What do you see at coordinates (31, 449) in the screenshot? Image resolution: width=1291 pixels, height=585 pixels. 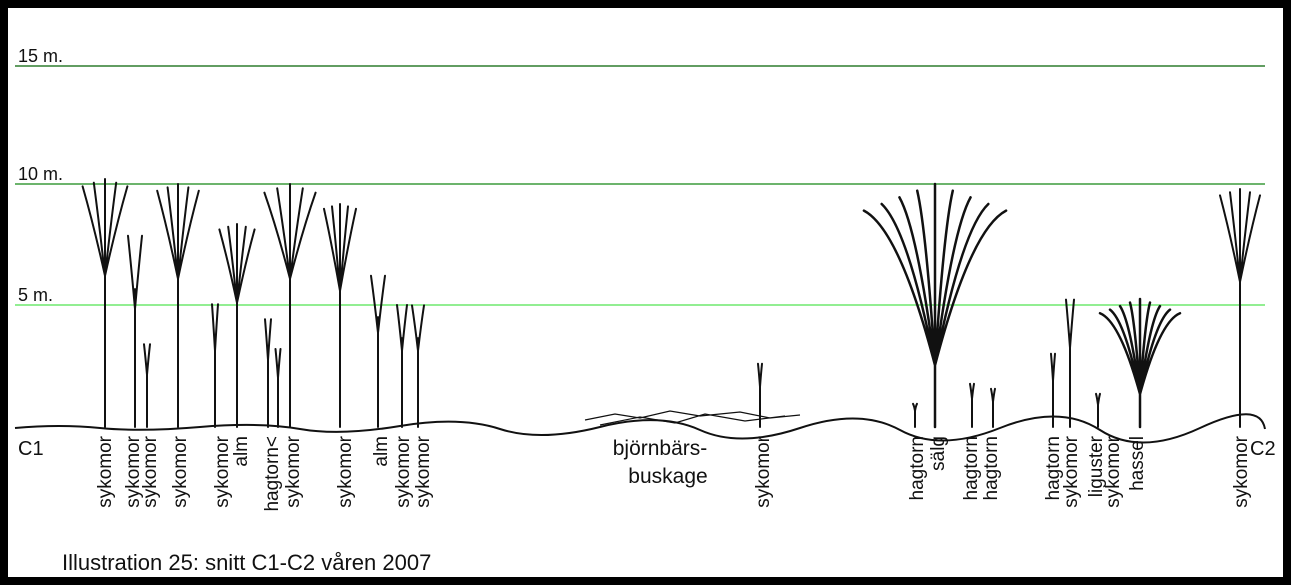 I see `end-label: C1` at bounding box center [31, 449].